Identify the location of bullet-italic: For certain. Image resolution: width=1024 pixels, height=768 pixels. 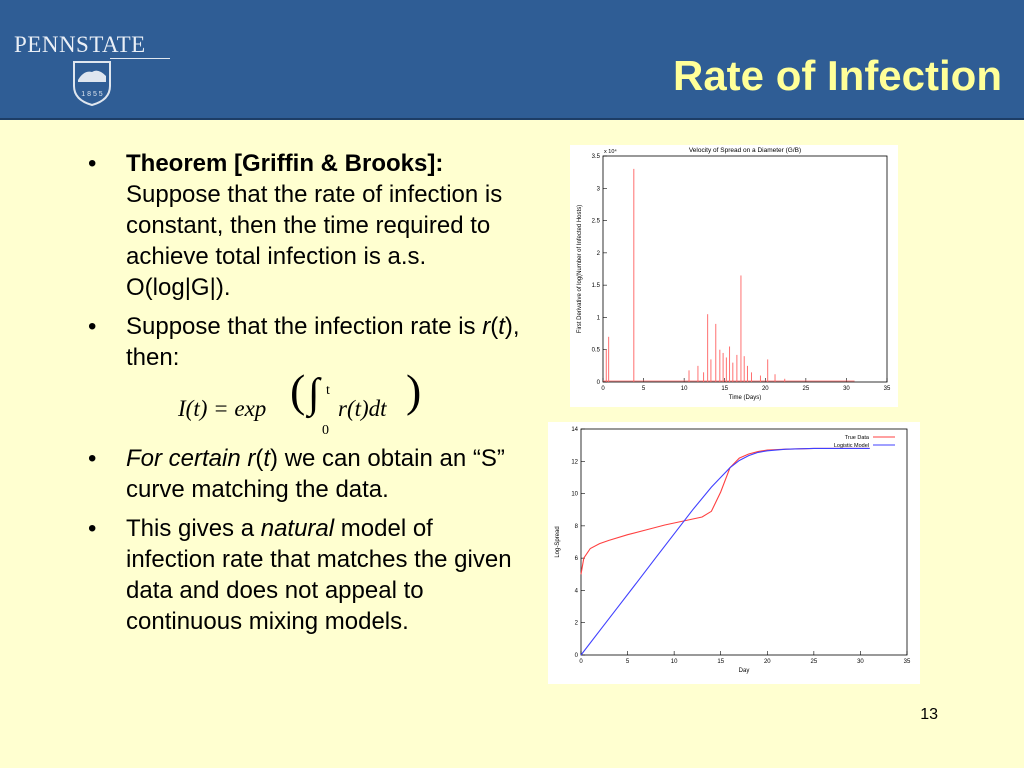
(187, 458).